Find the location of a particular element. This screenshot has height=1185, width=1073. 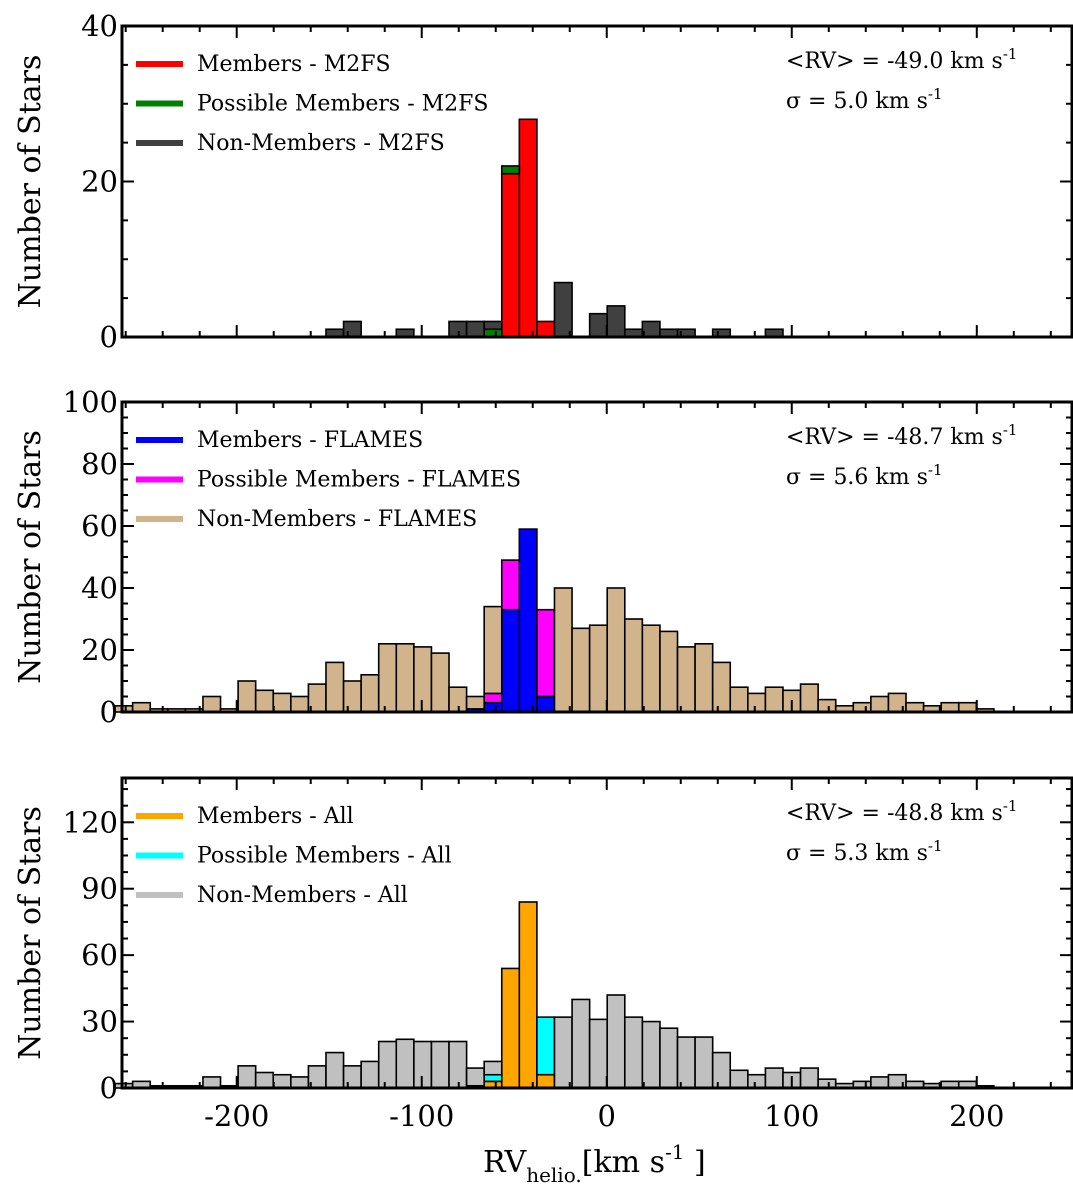

x-axis-label-unit-exp: -1 is located at coordinates (674, 1152).